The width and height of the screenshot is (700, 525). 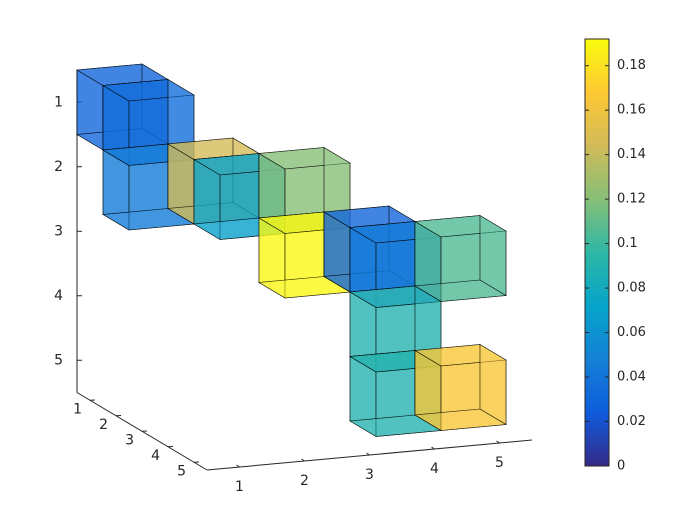 I want to click on x-tick-label: 5, so click(x=499, y=463).